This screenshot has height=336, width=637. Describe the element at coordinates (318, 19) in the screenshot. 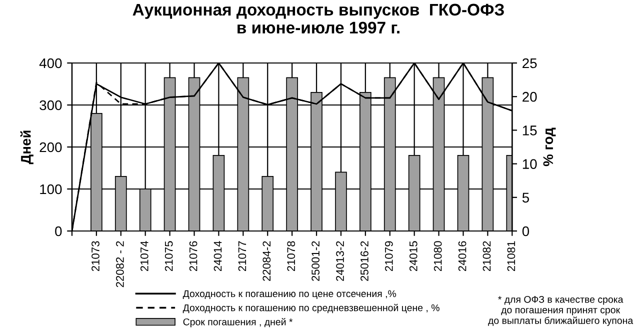

I see `chart-title: Аукционная доходность выпусков ГКО-ОФЗ в июне-июле 1997 г.` at that location.